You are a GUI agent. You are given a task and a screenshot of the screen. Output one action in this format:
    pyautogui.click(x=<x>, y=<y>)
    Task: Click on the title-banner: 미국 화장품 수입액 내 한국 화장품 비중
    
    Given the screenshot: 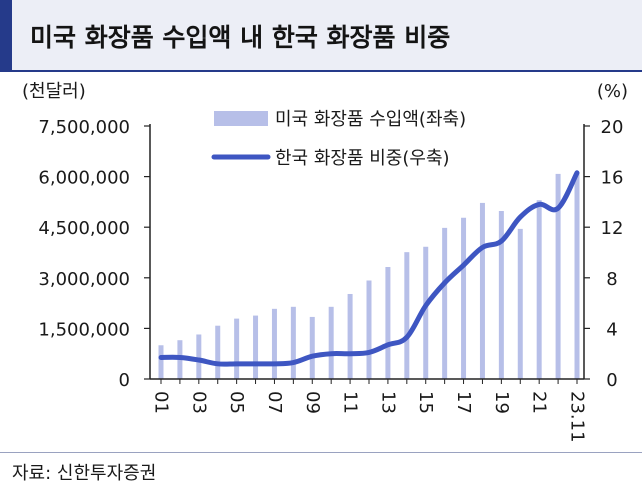 What is the action you would take?
    pyautogui.click(x=321, y=36)
    